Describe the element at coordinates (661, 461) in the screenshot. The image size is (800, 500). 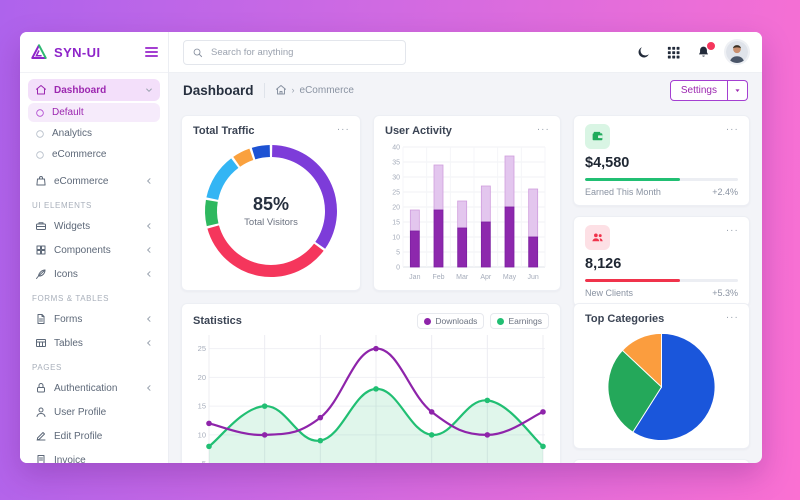
I see `partial-card` at that location.